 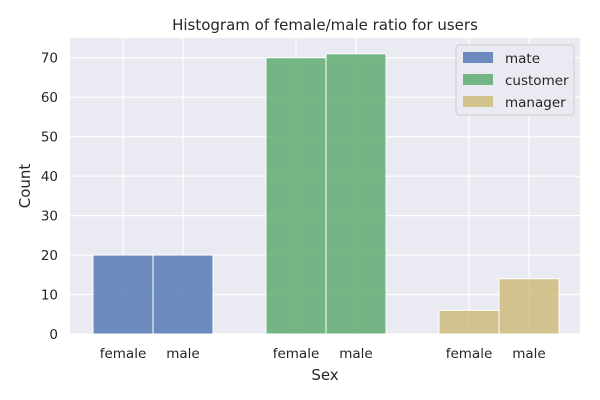 I want to click on bar-manager-male, so click(x=529, y=306).